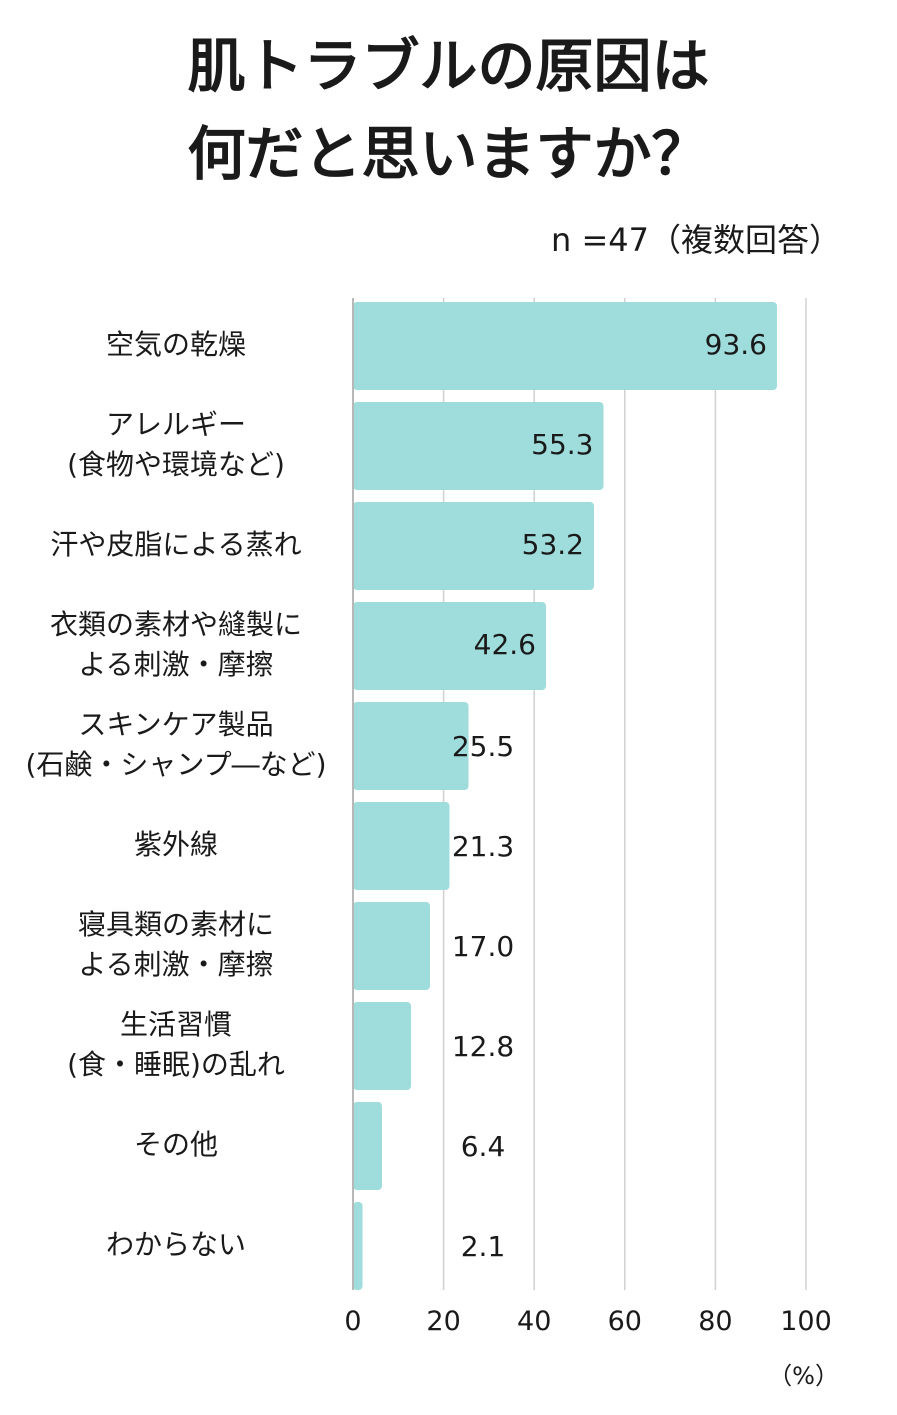 This screenshot has height=1415, width=897. I want to click on value-label: 17.0, so click(483, 946).